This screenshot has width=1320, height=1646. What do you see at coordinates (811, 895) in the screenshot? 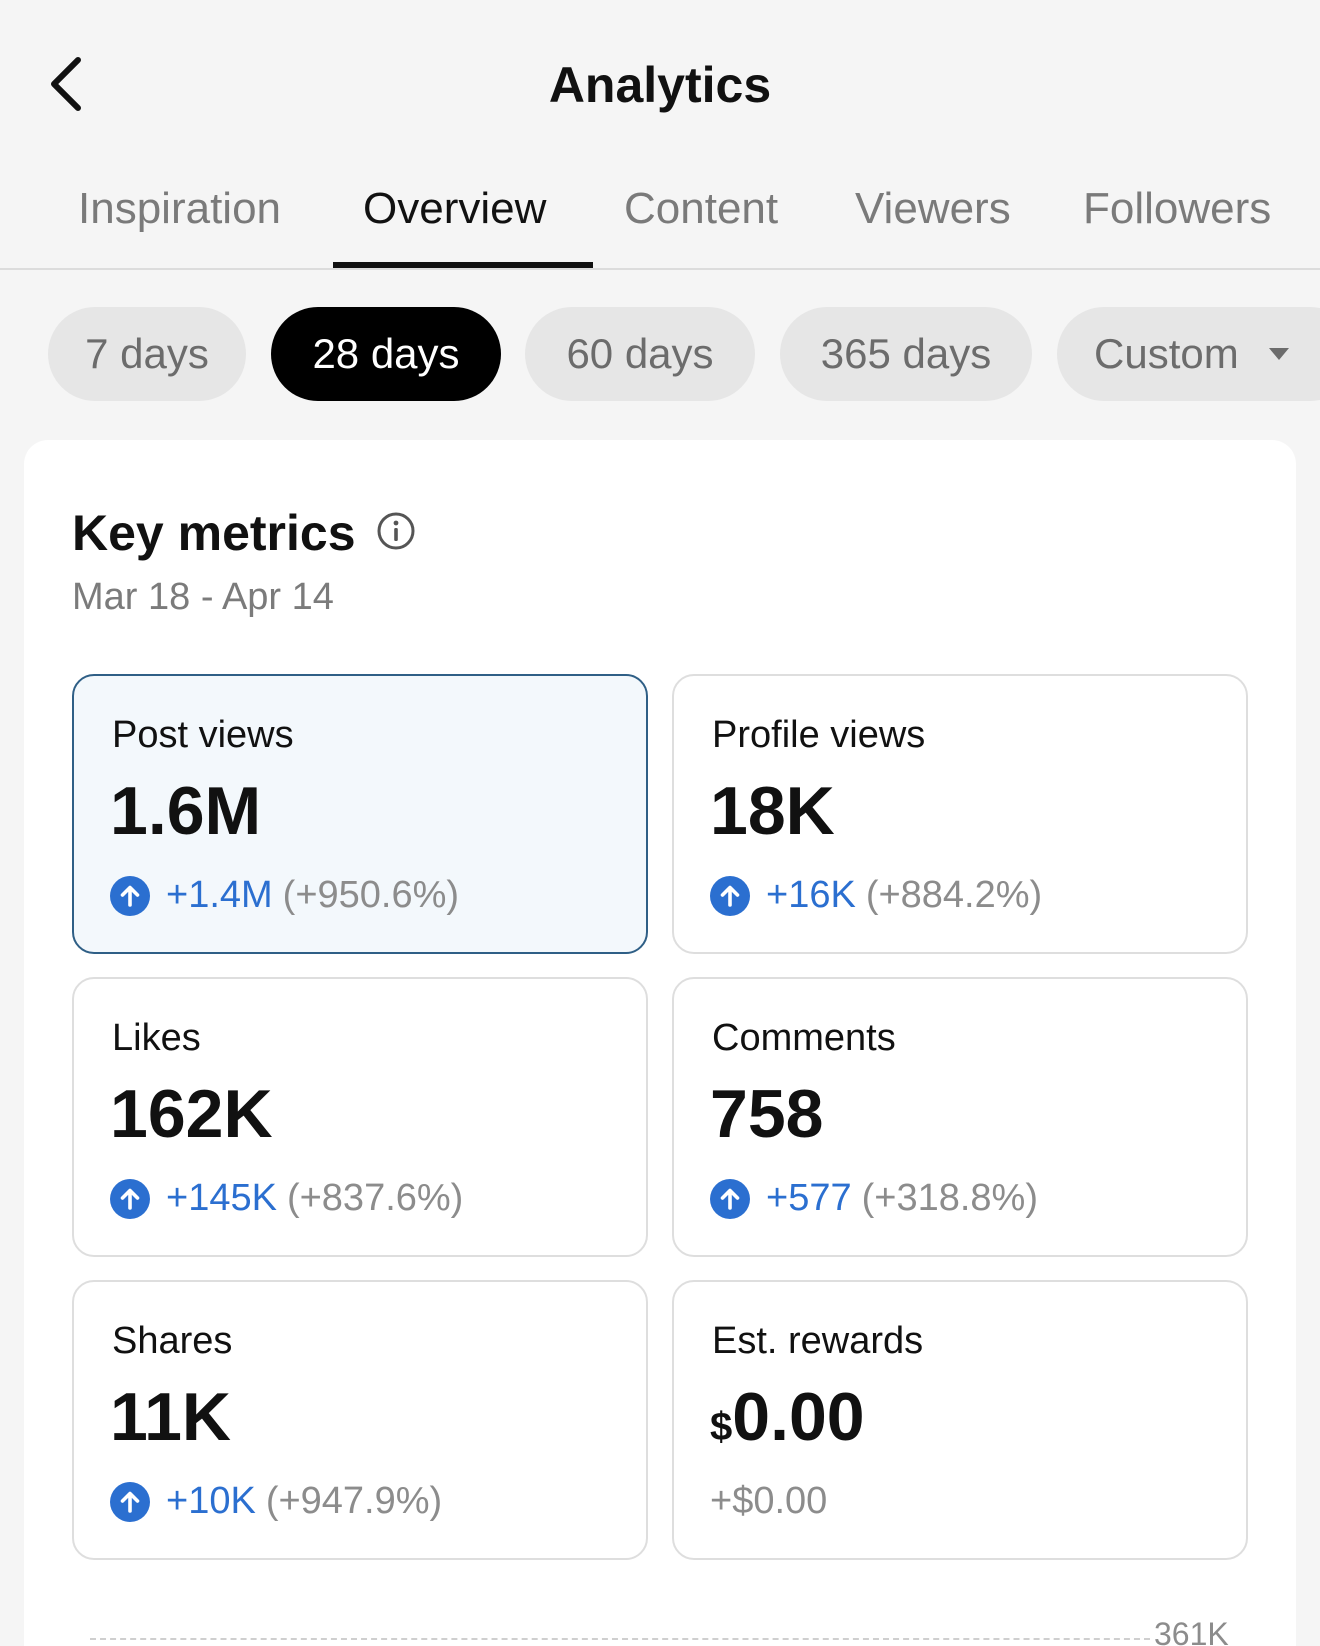
I see `metric-delta: +16K` at bounding box center [811, 895].